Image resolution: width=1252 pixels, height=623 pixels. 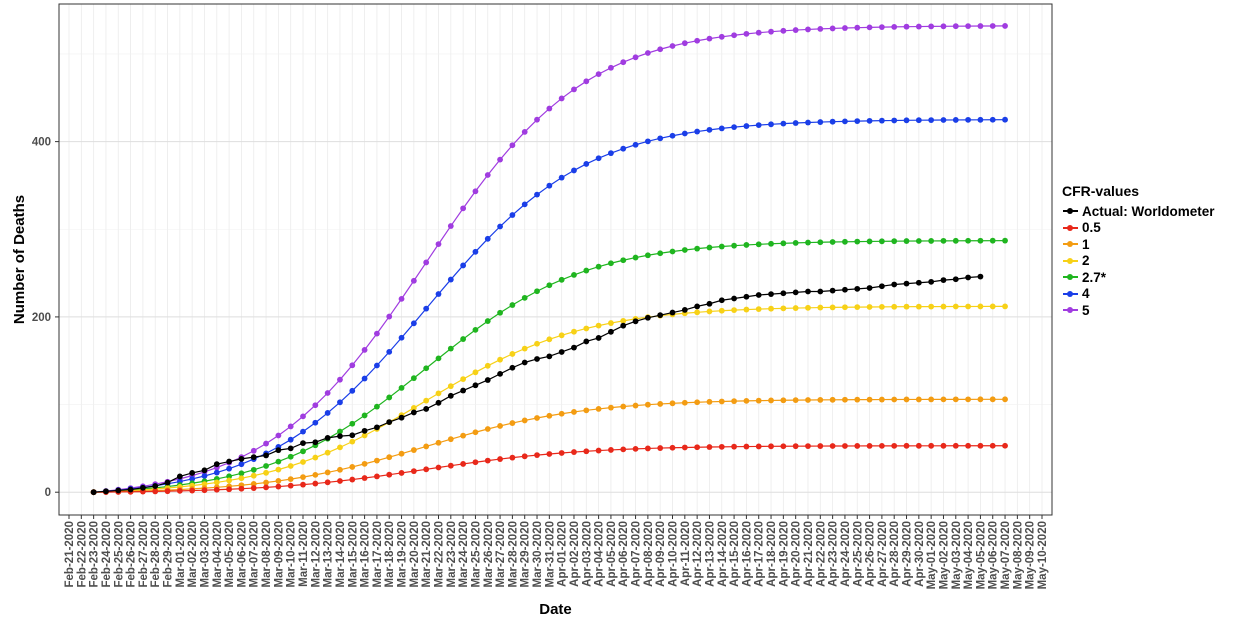 What do you see at coordinates (415, 554) in the screenshot?
I see `x-tick-label: Mar-20-2020` at bounding box center [415, 554].